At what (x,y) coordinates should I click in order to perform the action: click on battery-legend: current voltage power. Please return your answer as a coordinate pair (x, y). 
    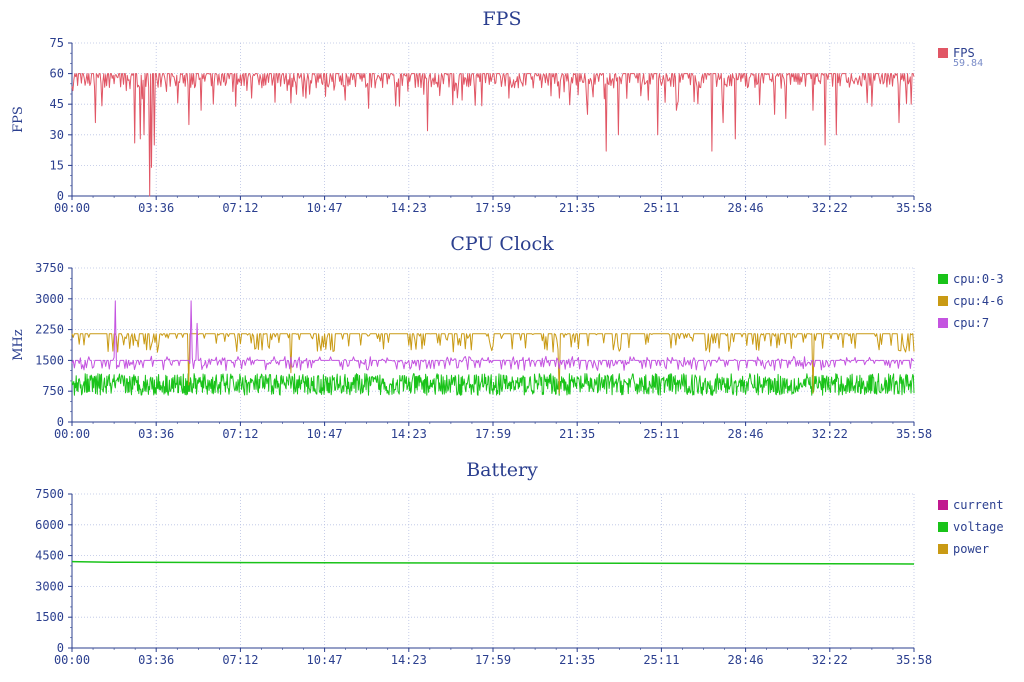
    Looking at the image, I should click on (971, 527).